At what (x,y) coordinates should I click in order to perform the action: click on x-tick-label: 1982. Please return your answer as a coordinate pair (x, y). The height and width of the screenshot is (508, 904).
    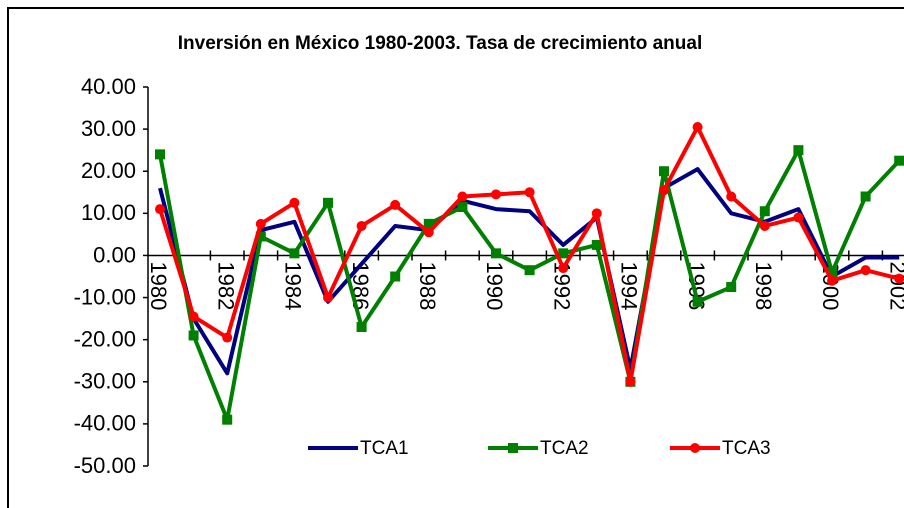
    Looking at the image, I should click on (225, 285).